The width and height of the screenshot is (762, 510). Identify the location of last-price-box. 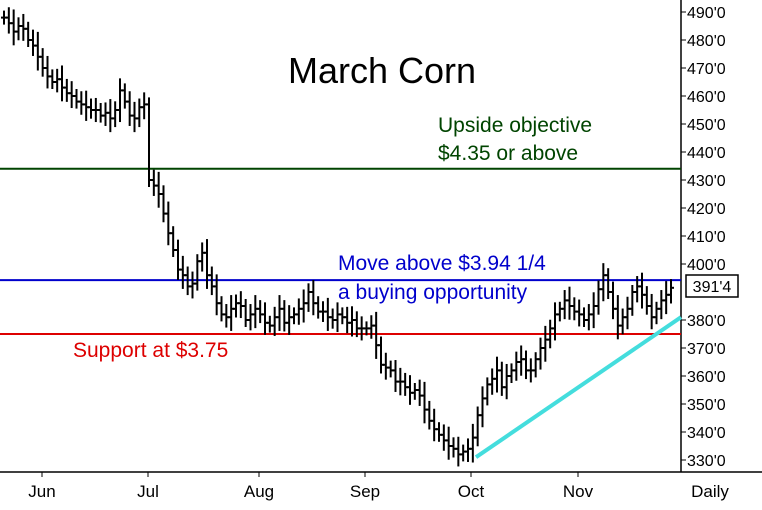
(712, 286).